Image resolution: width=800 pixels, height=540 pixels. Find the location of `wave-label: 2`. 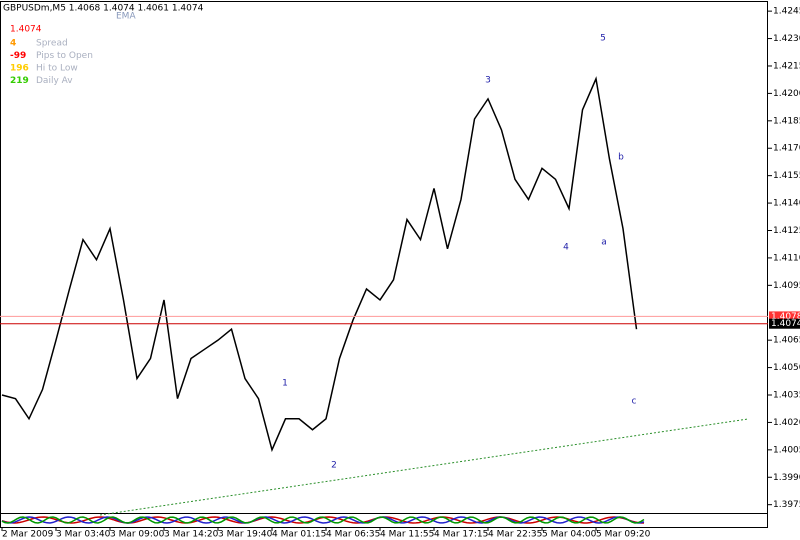

wave-label: 2 is located at coordinates (334, 466).